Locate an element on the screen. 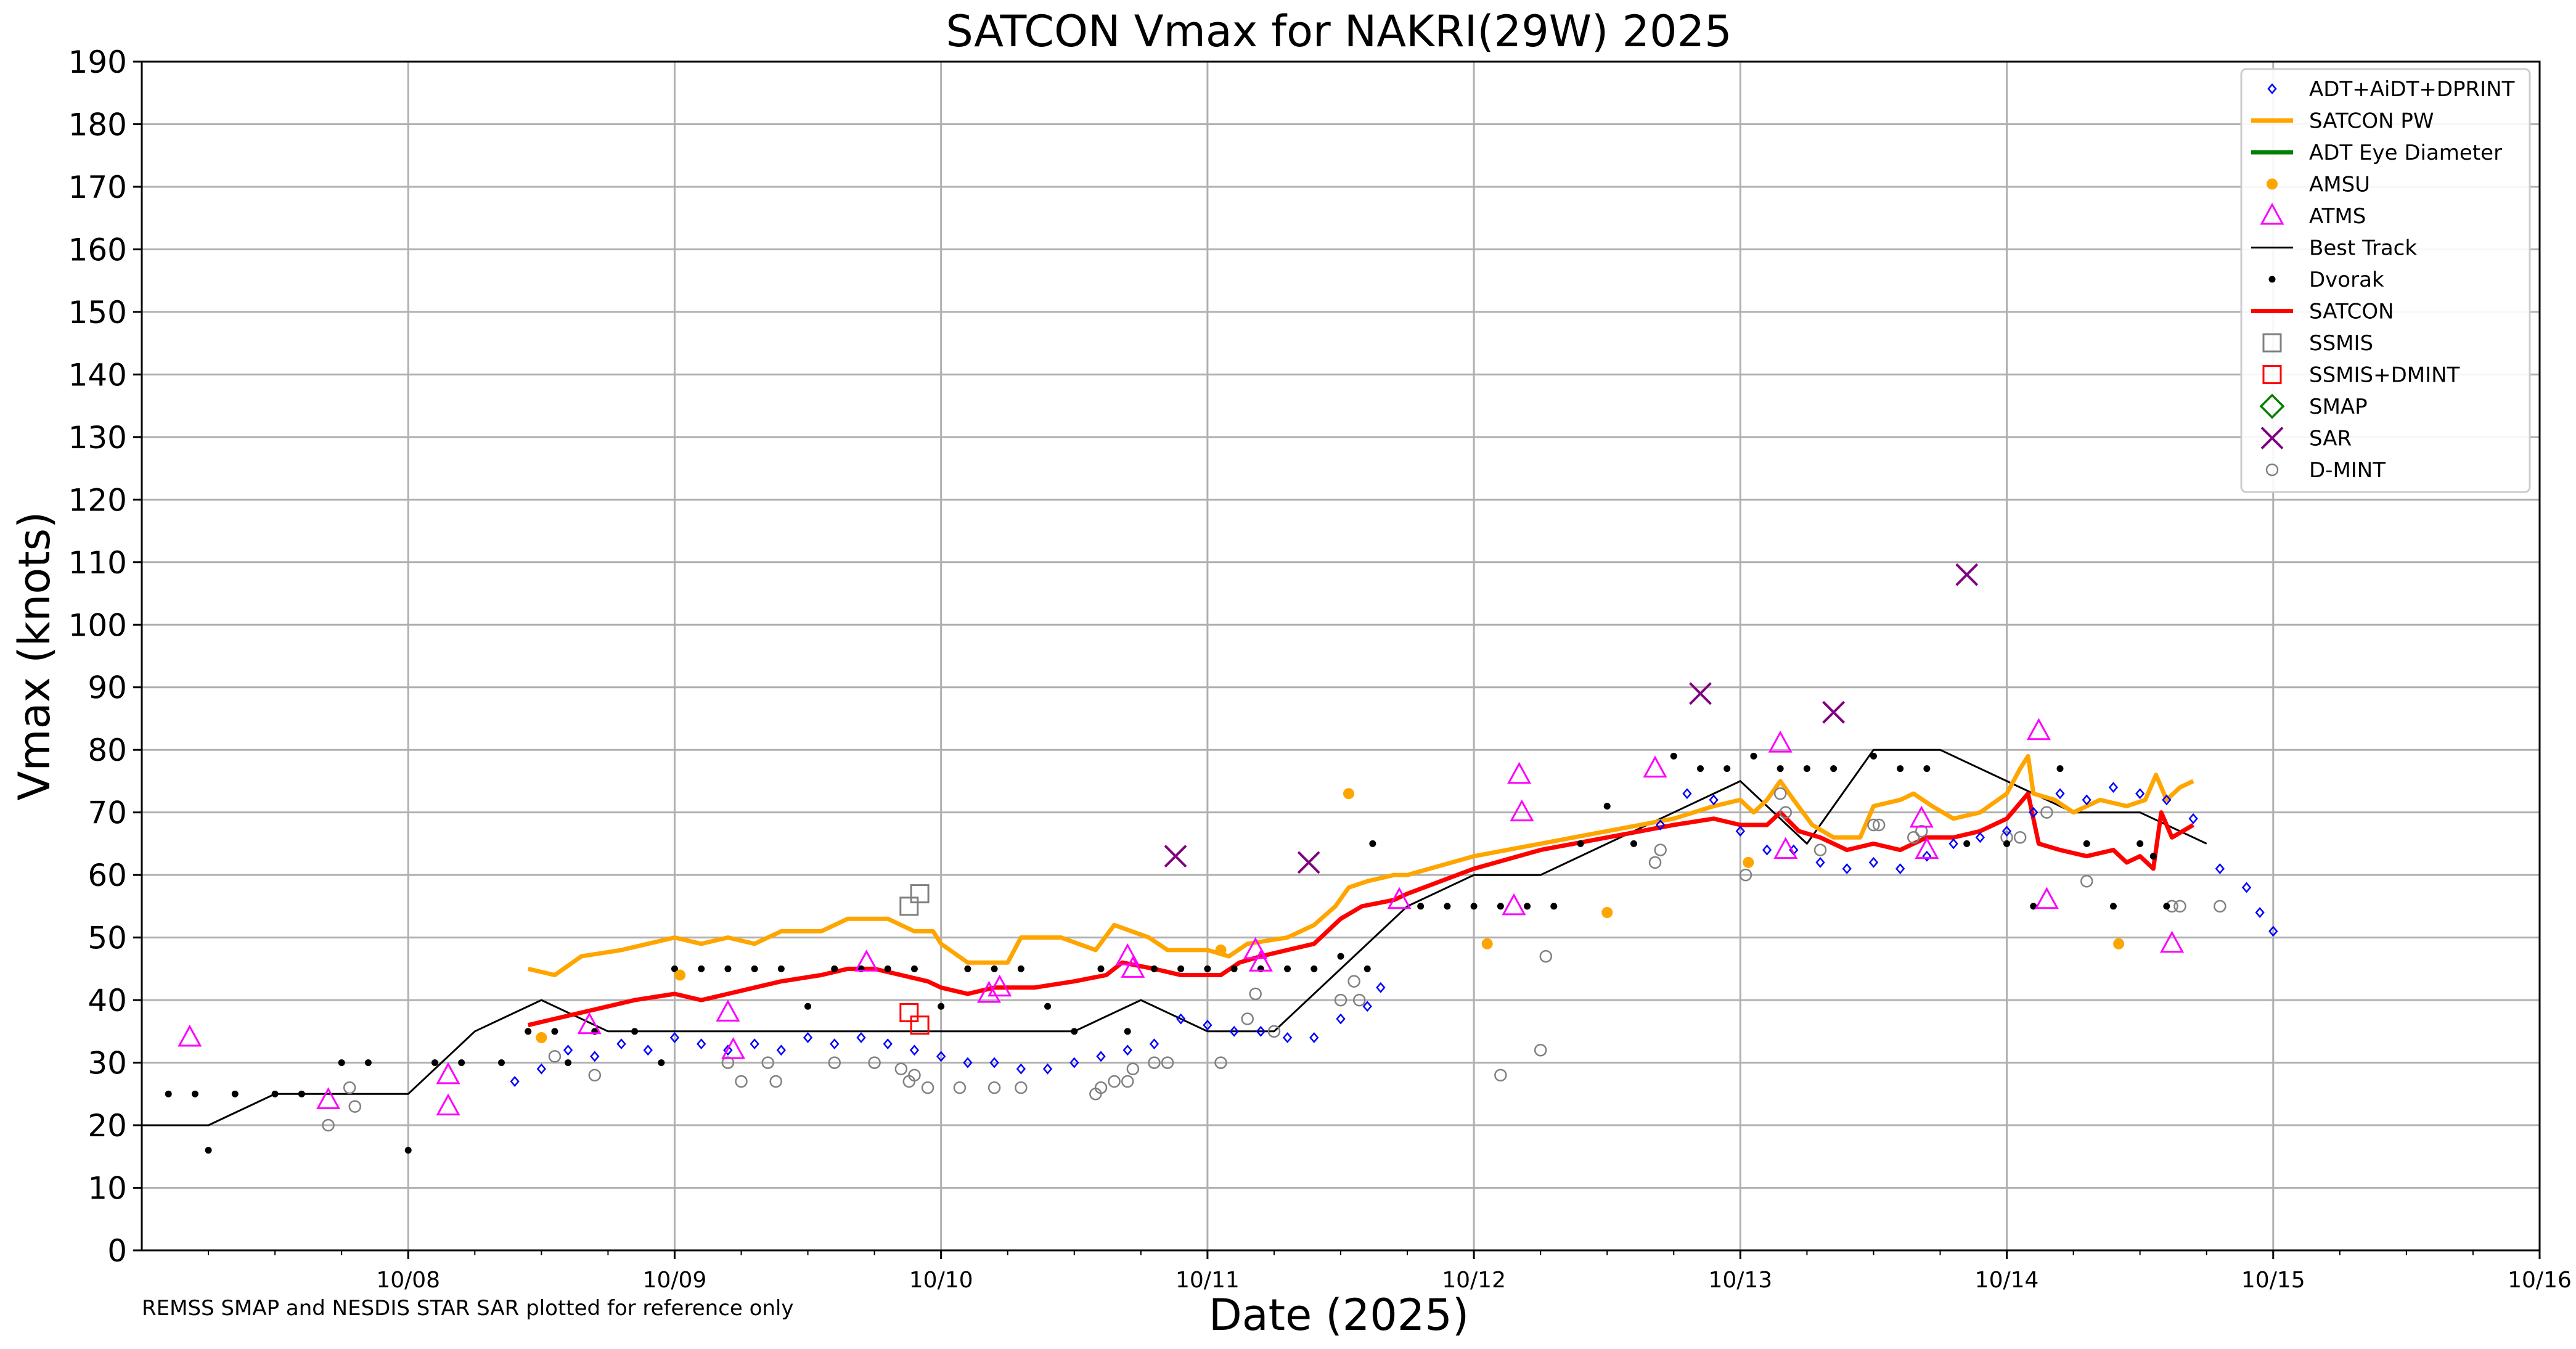 The image size is (2576, 1349). y-axis-label: Vmax (knots) is located at coordinates (34, 656).